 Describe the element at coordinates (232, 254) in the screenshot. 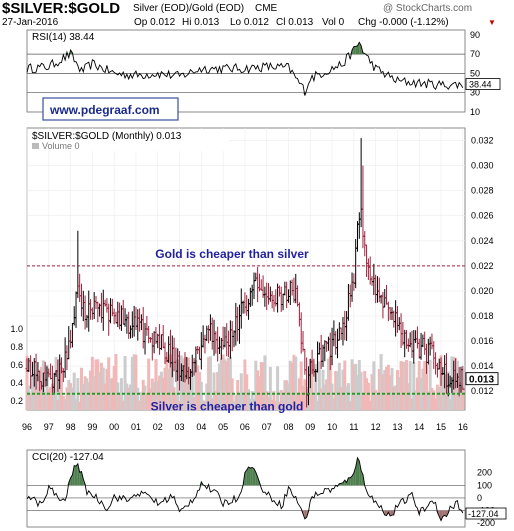

I see `gold-cheaper-annotation: Gold is cheaper than silver` at that location.